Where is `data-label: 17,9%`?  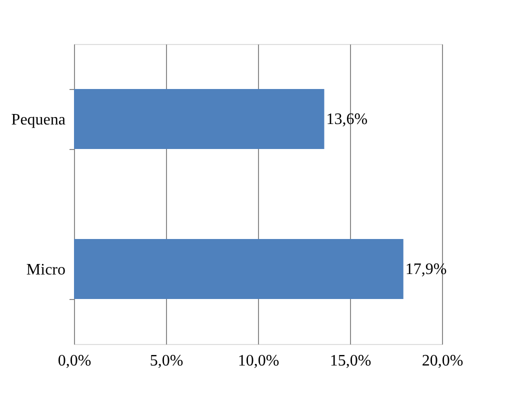 data-label: 17,9% is located at coordinates (426, 269).